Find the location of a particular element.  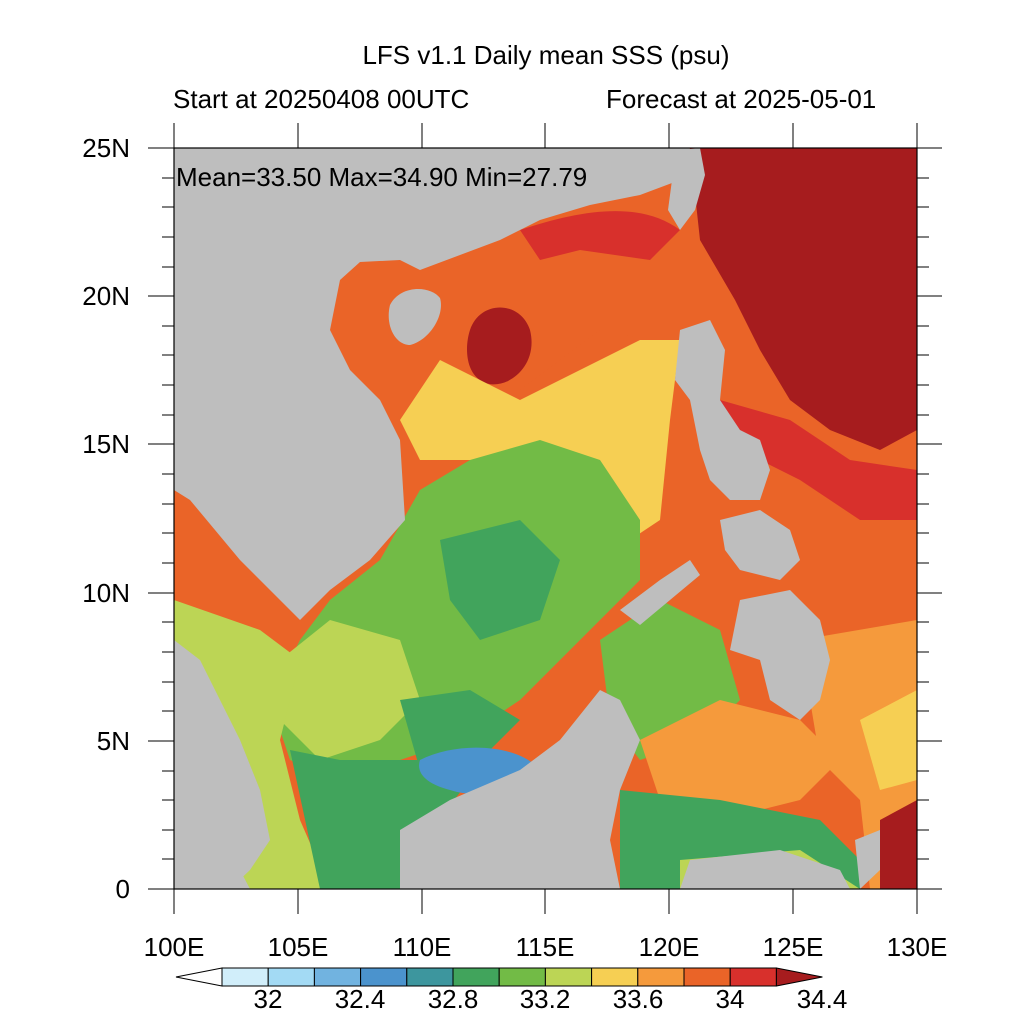

lon-tick-label: 130E is located at coordinates (917, 947).